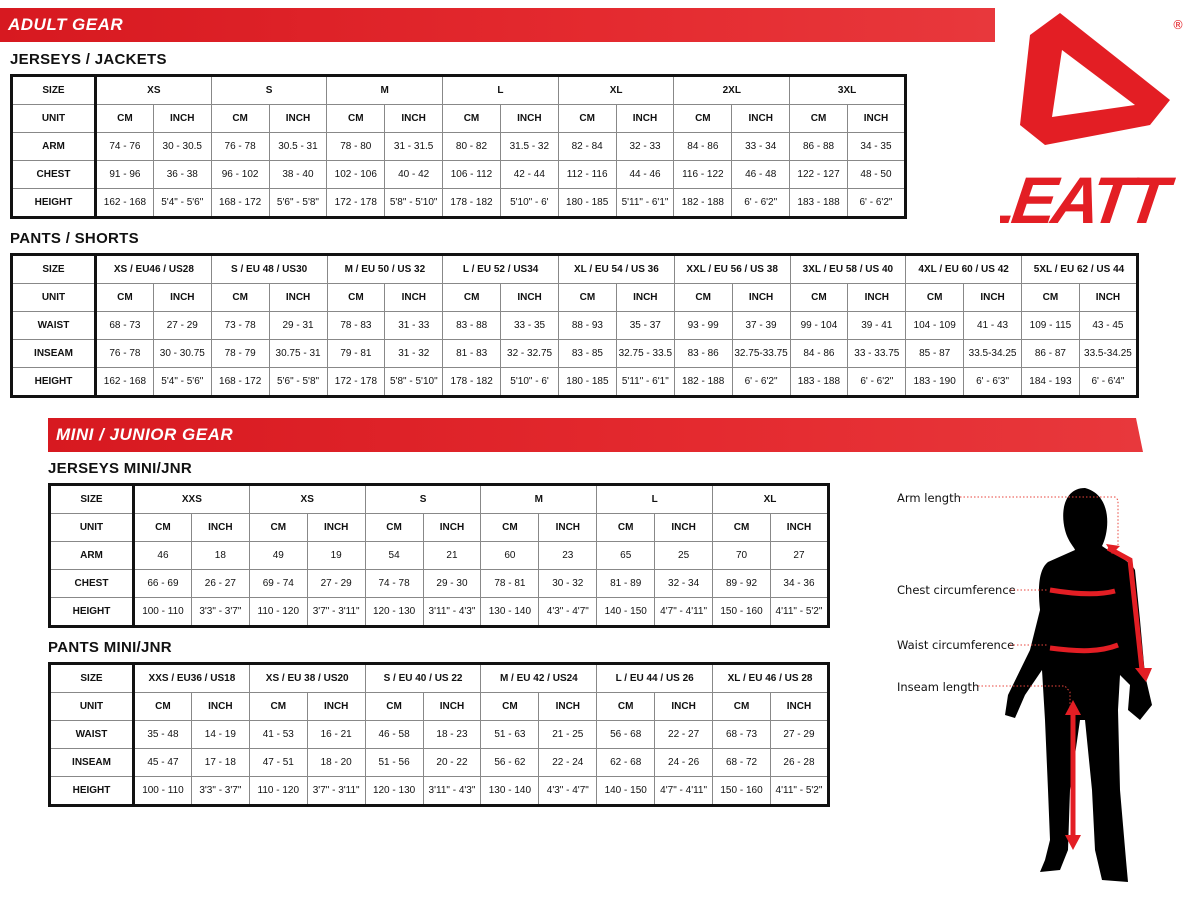 This screenshot has height=900, width=1200. I want to click on value-cell: 32 - 33, so click(645, 146).